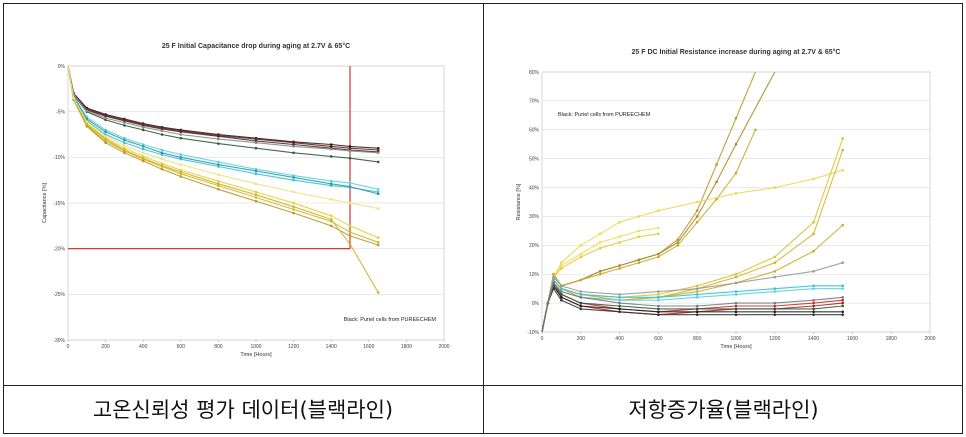  I want to click on chart-1-x-tick-label: 1800, so click(891, 339).